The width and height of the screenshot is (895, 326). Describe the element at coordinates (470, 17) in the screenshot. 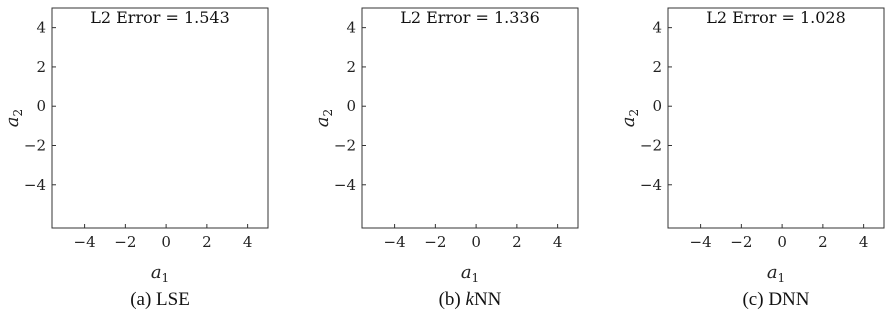

I see `chart-title: L2 Error = 1.336` at that location.